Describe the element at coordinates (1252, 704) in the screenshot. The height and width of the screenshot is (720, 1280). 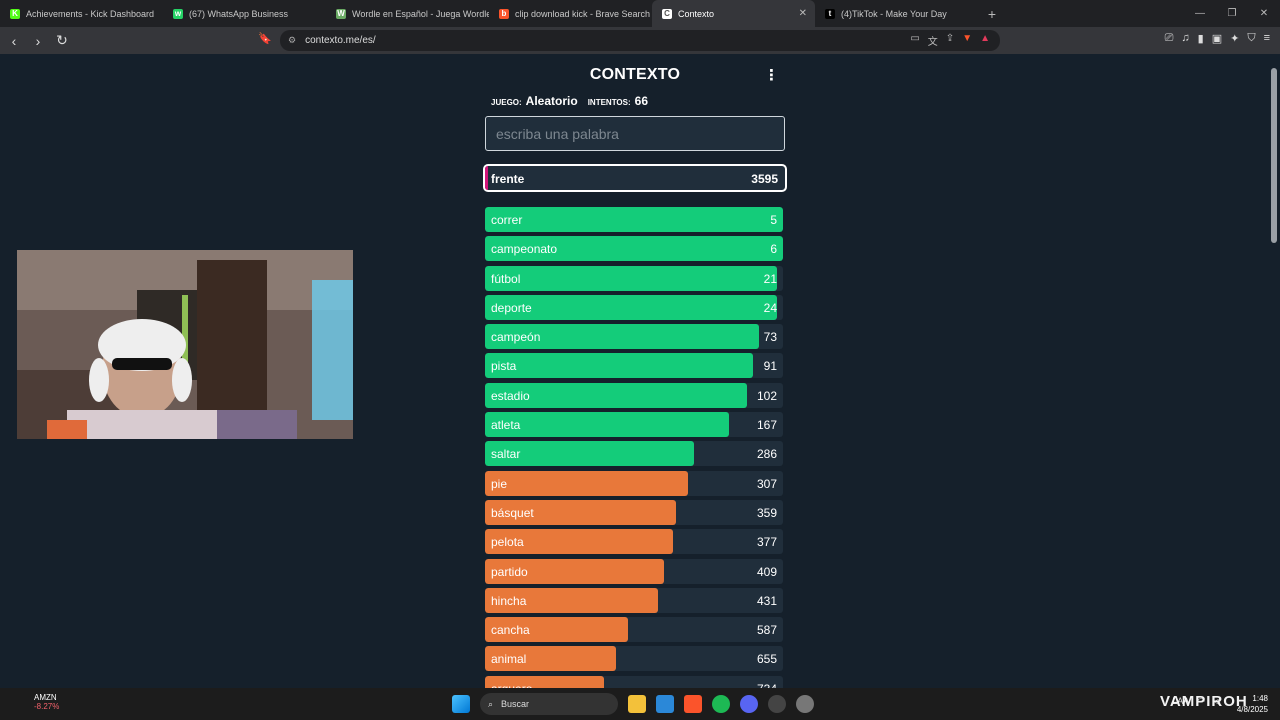
I see `clock: 1:48 4/8/2025` at that location.